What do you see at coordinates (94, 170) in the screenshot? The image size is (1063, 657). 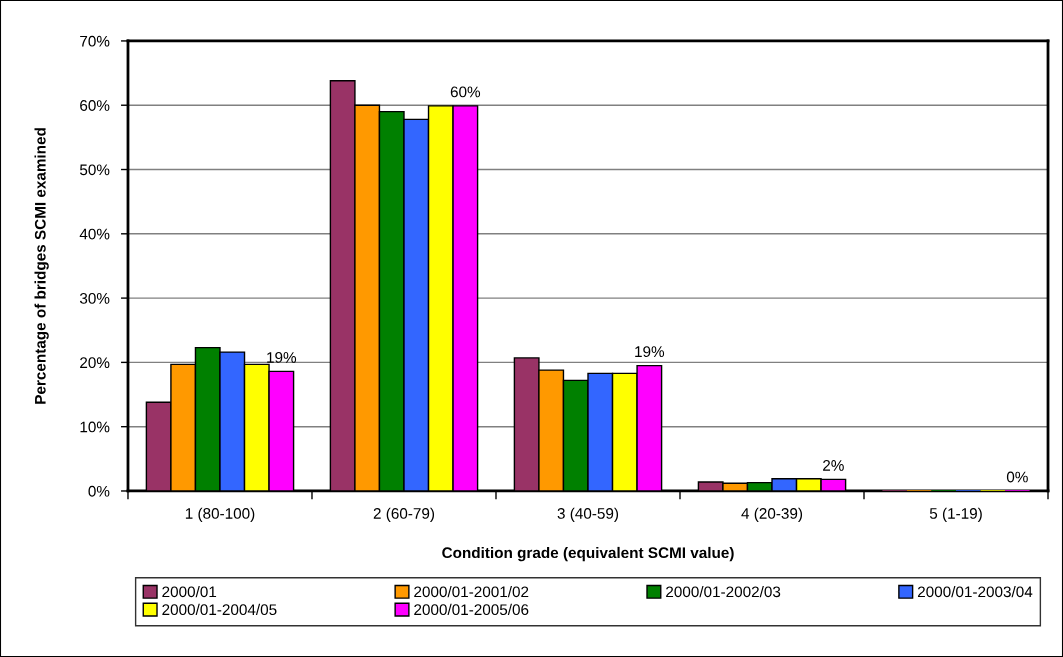 I see `y-tick-label: 50%` at bounding box center [94, 170].